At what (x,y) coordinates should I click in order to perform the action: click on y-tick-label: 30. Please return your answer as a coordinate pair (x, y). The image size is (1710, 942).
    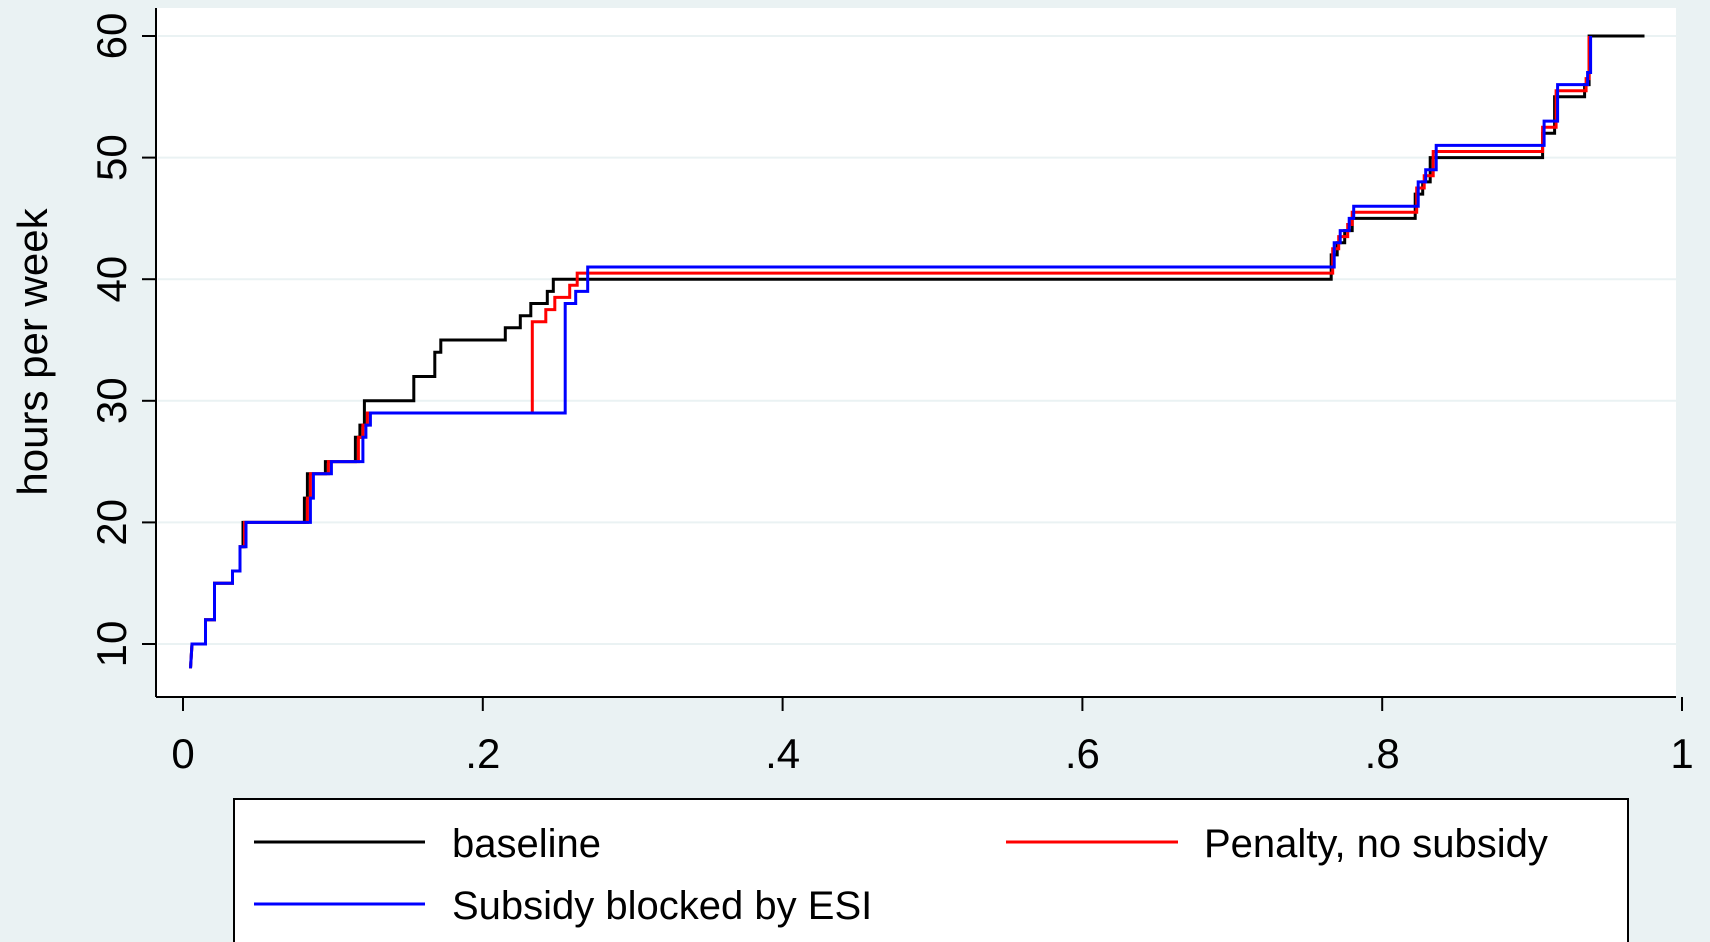
    Looking at the image, I should click on (111, 400).